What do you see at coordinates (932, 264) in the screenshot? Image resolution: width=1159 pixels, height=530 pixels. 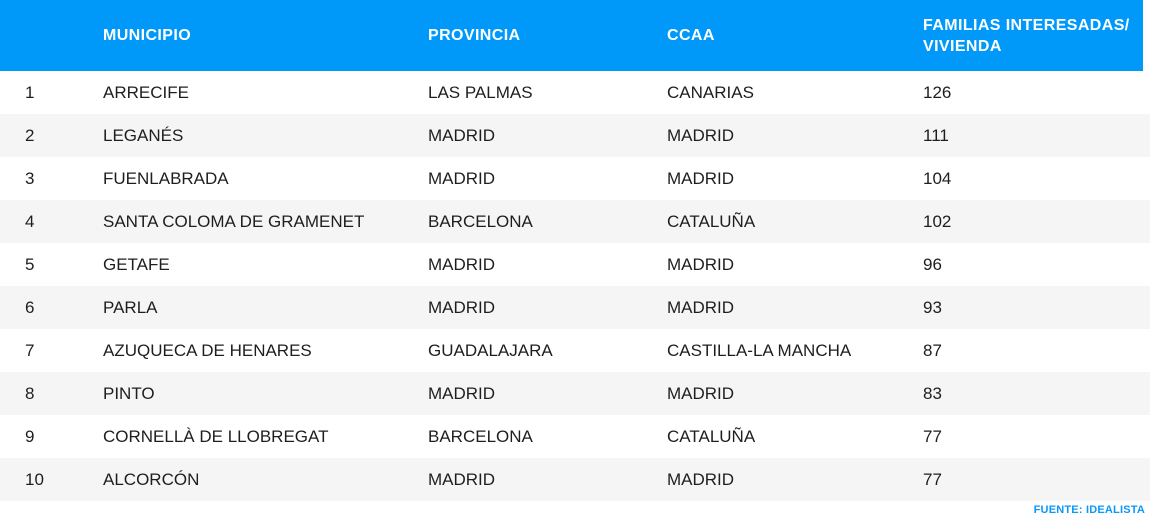 I see `cell-familias: 96` at bounding box center [932, 264].